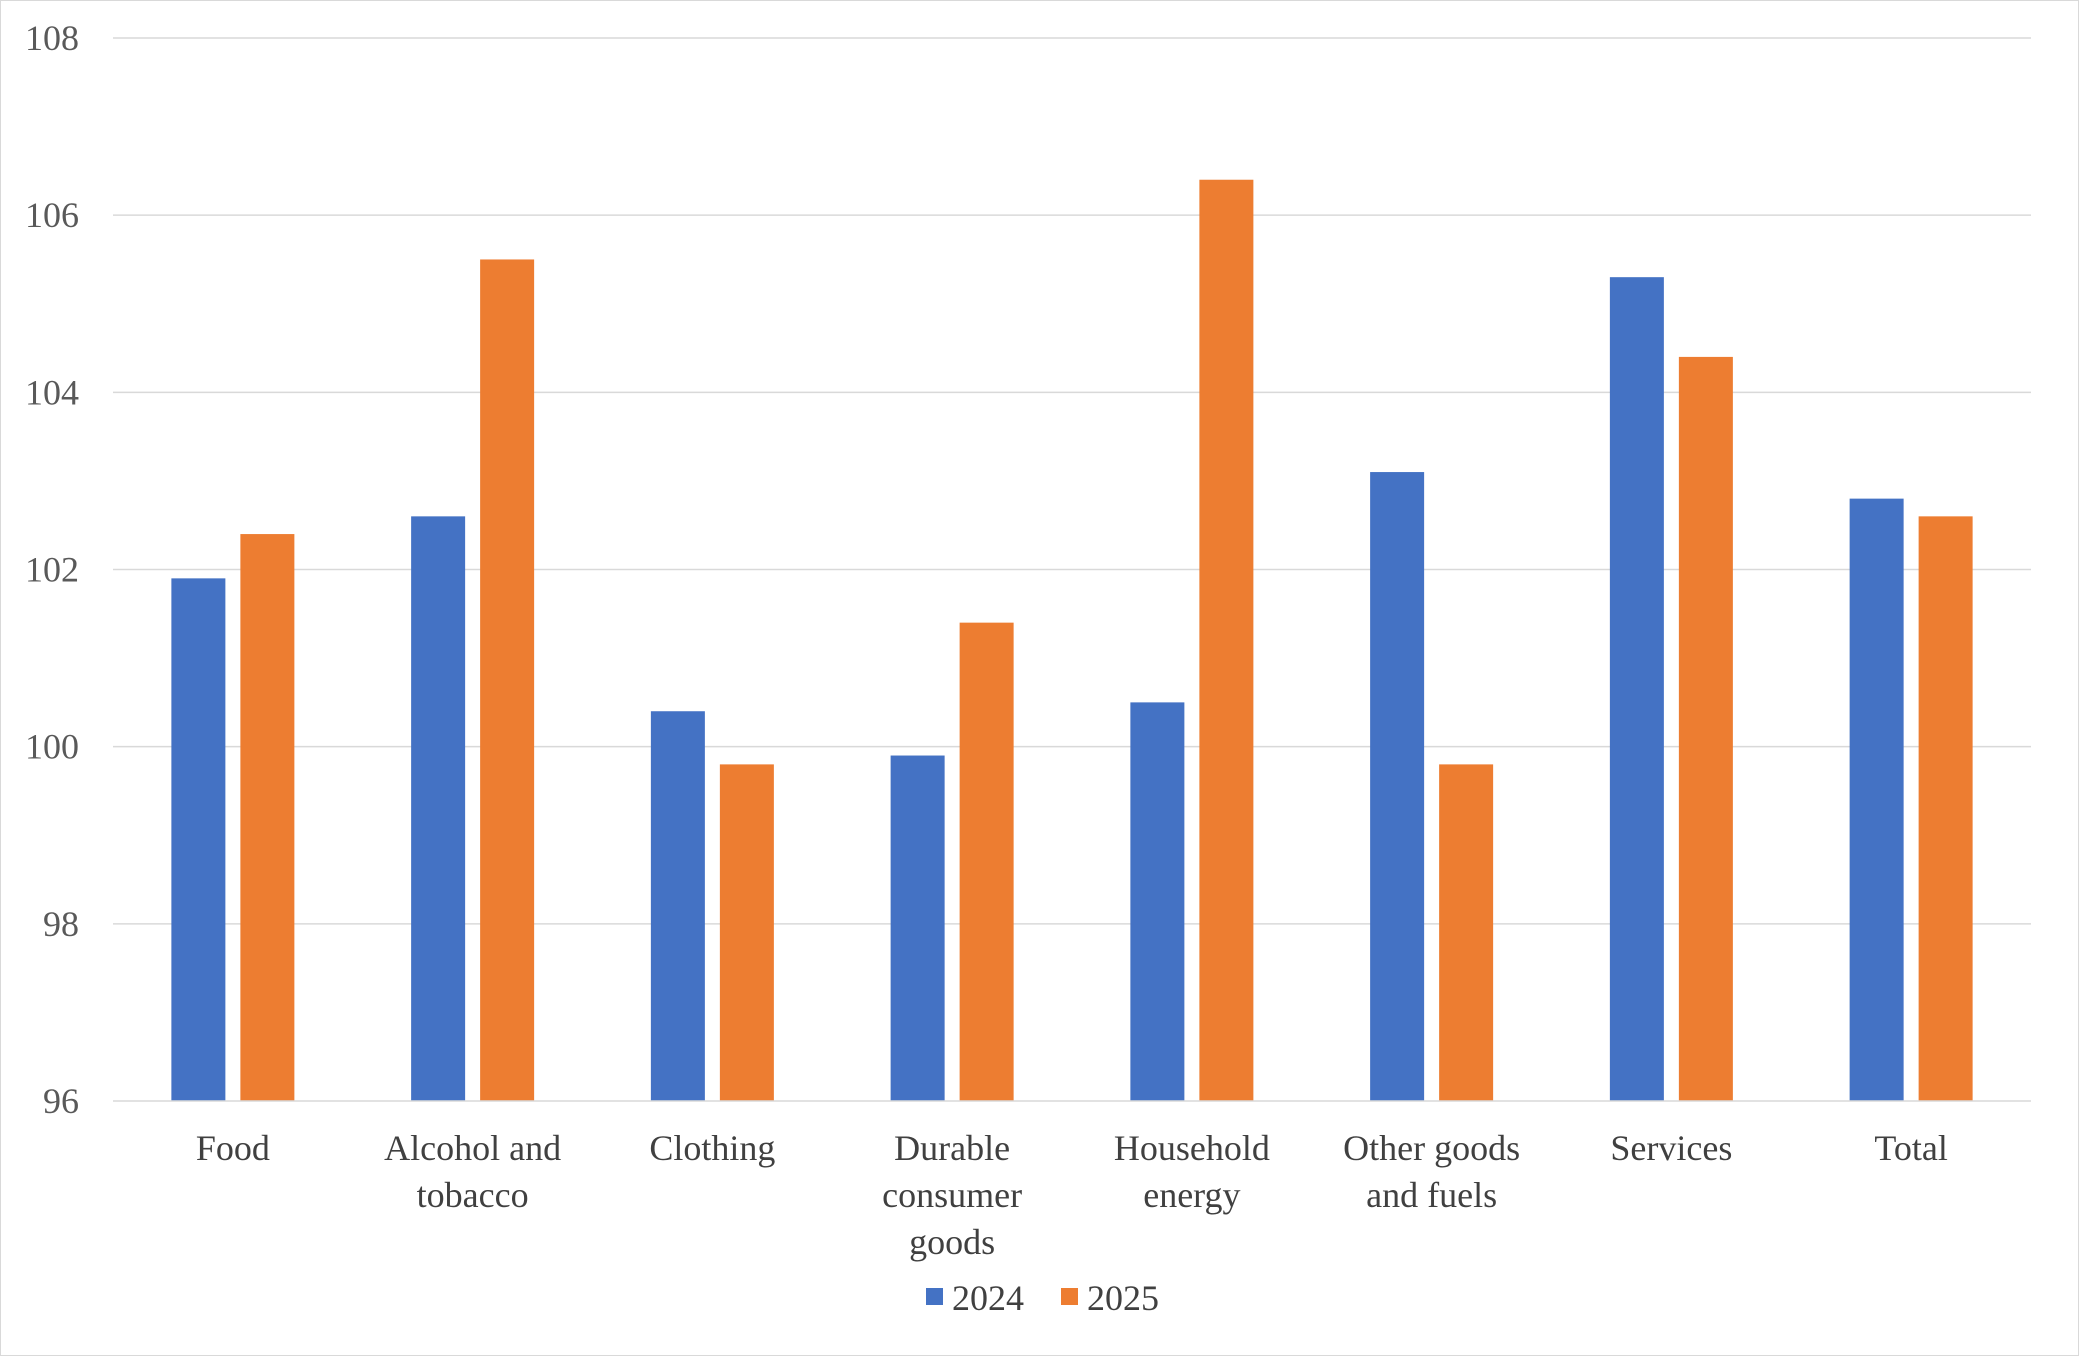 This screenshot has height=1357, width=2079. What do you see at coordinates (1431, 1195) in the screenshot?
I see `x-tick-label-line: and fuels` at bounding box center [1431, 1195].